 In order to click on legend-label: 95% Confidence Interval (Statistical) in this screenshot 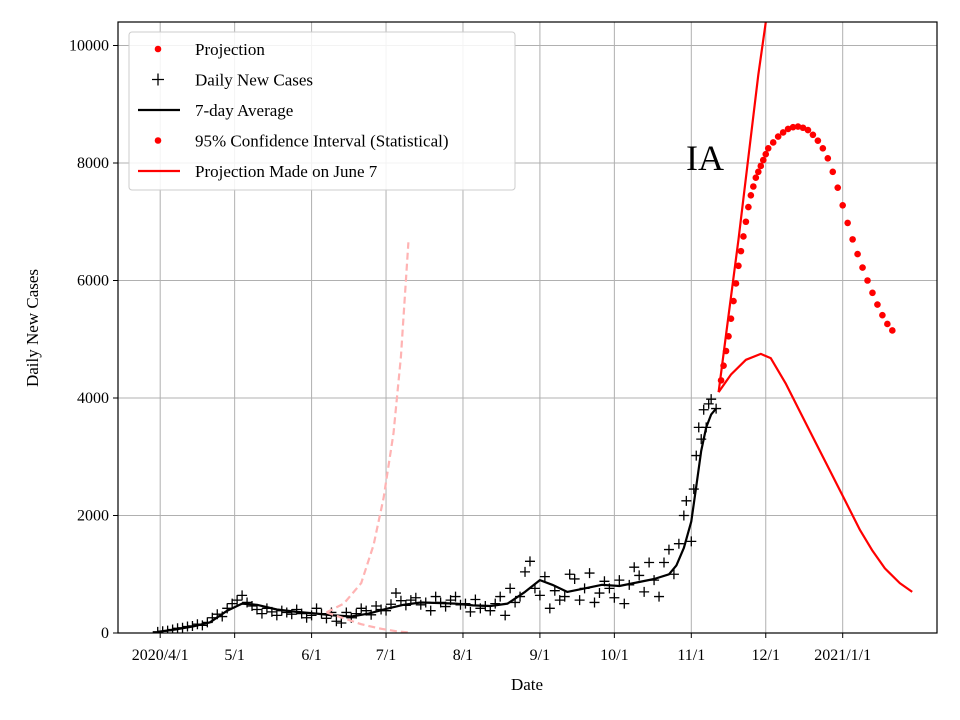, I will do `click(322, 141)`.